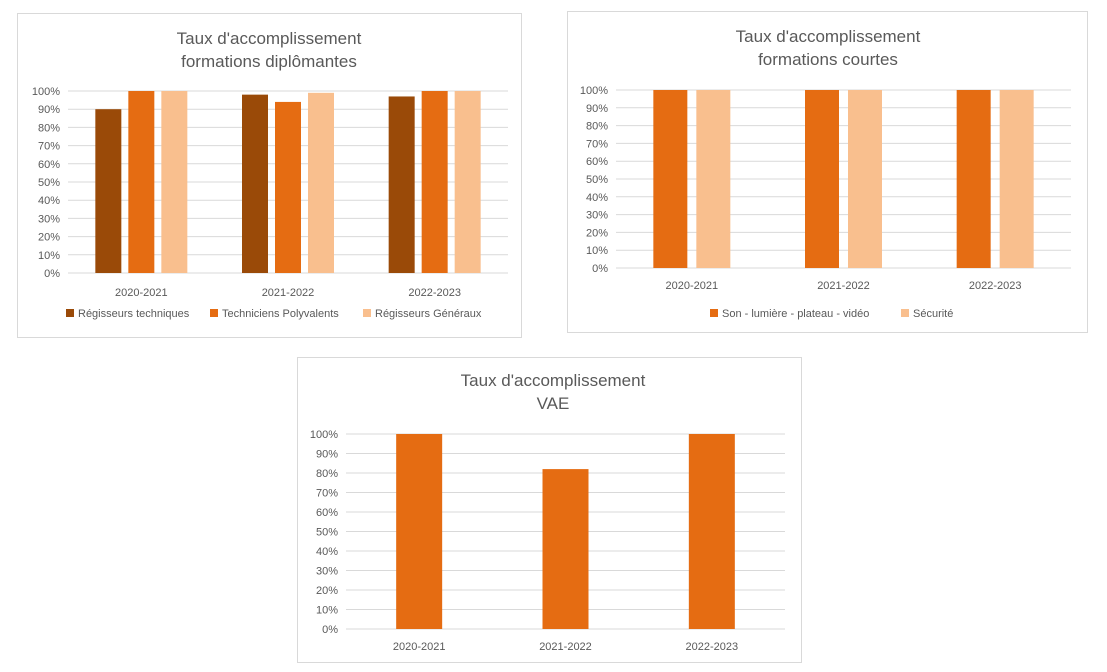  What do you see at coordinates (280, 314) in the screenshot?
I see `legend-label: Techniciens Polyvalents` at bounding box center [280, 314].